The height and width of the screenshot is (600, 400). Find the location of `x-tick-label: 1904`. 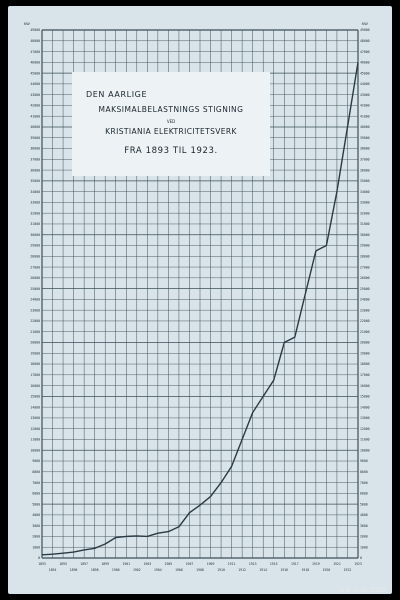

x-tick-label: 1904 is located at coordinates (158, 570).